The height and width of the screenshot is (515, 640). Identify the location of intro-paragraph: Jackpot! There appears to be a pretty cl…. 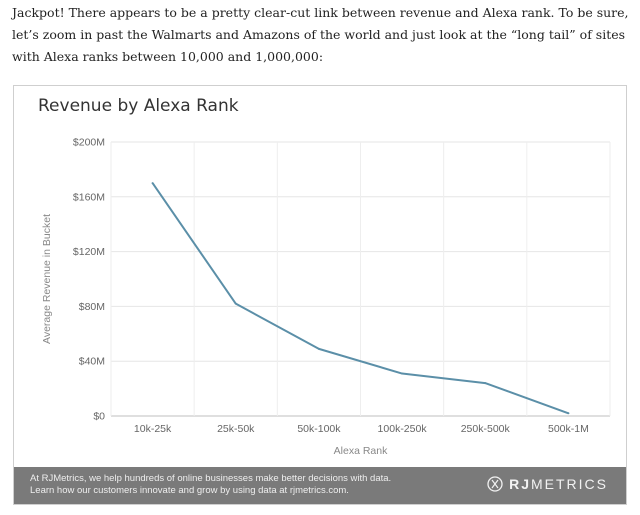
(320, 34).